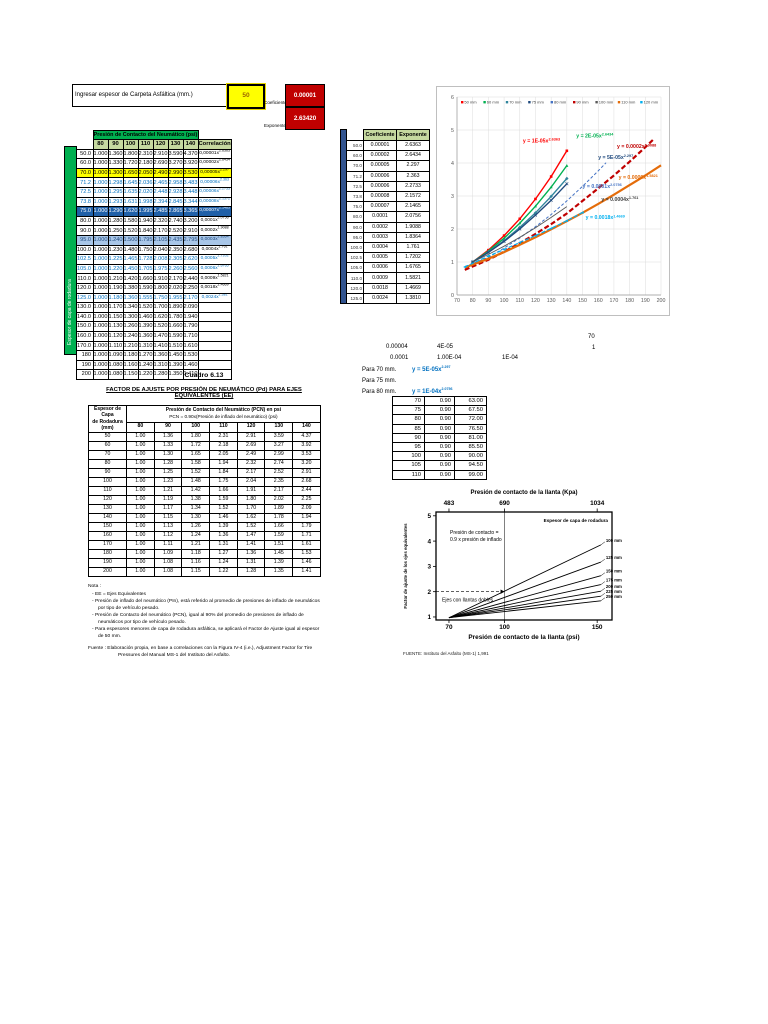 Image resolution: width=768 pixels, height=1024 pixels. Describe the element at coordinates (130, 326) in the screenshot. I see `factor-value: 1.260` at that location.